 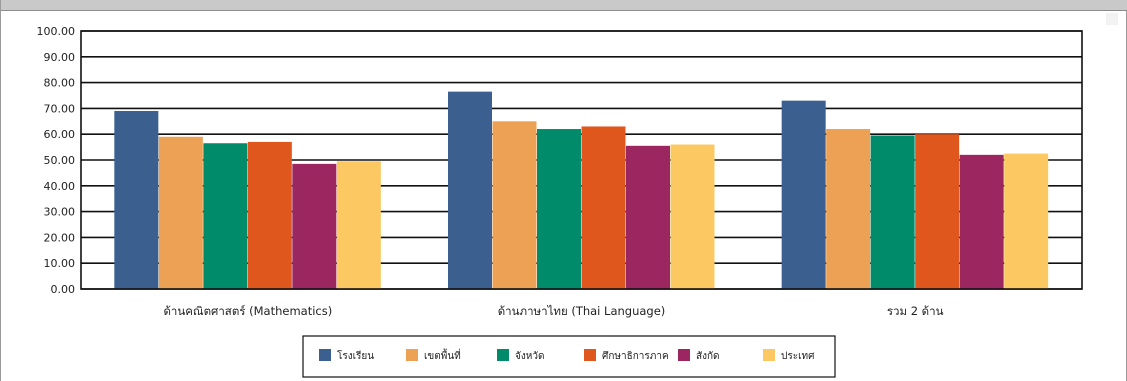 What do you see at coordinates (60, 108) in the screenshot?
I see `y-tick-label: 70.00` at bounding box center [60, 108].